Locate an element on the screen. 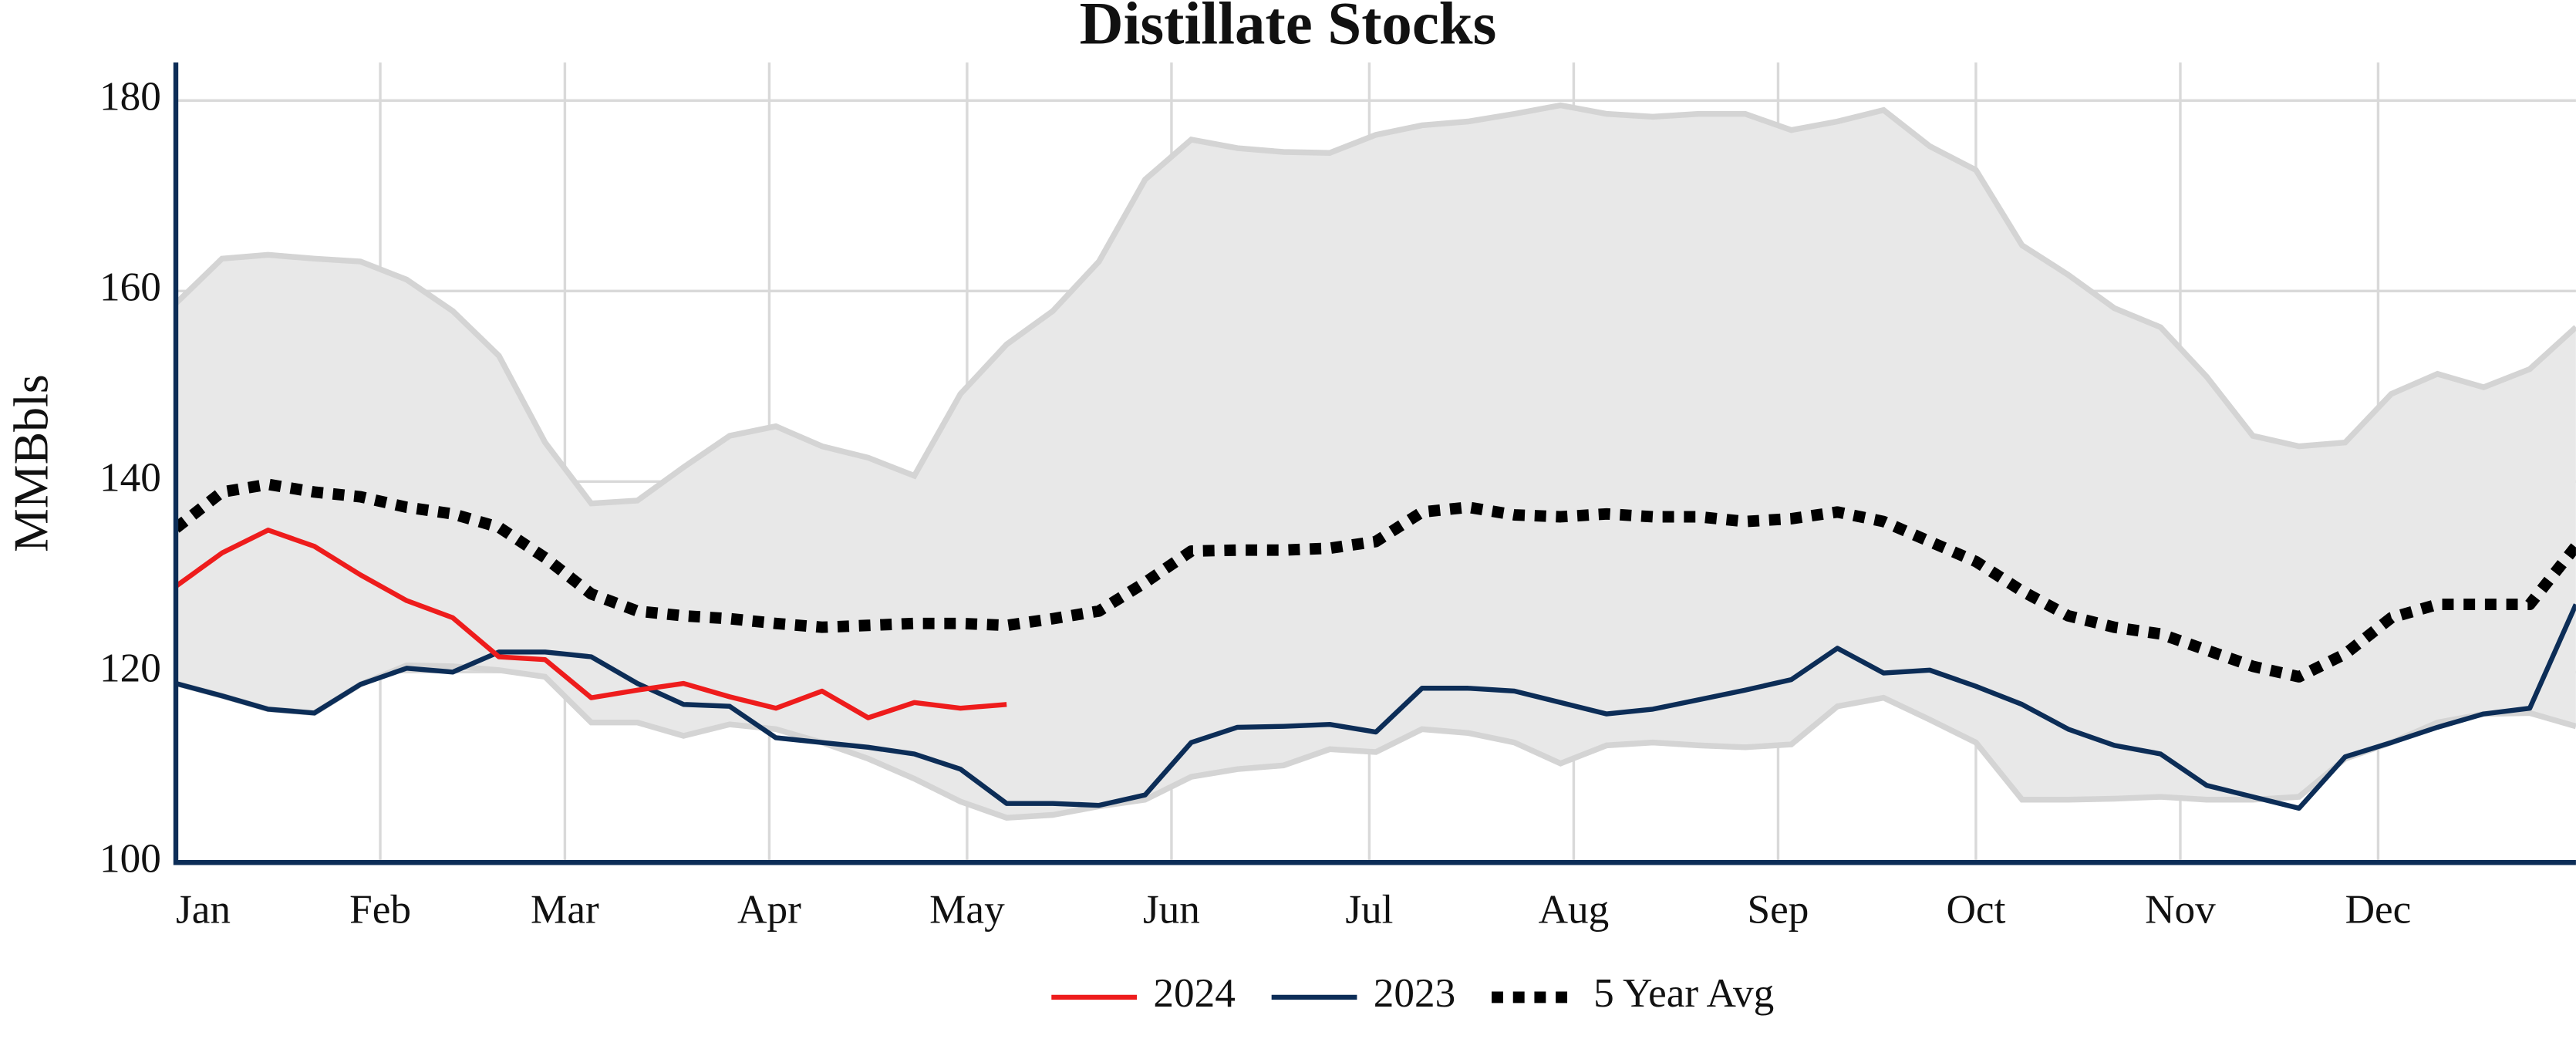 The image size is (2576, 1049). legend-item: 2024 is located at coordinates (1143, 993).